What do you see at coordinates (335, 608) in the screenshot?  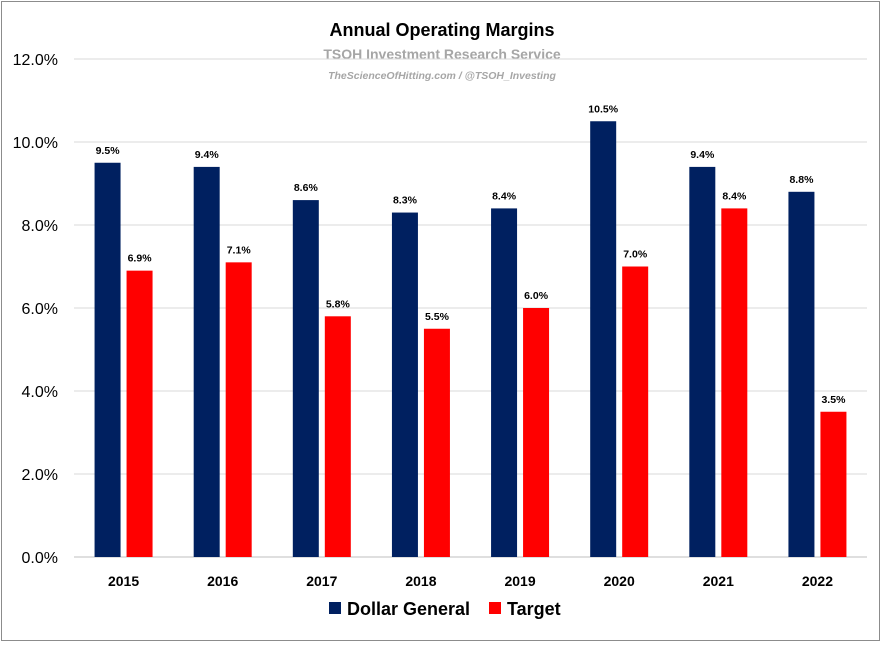 I see `legend-swatch-dollar-general` at bounding box center [335, 608].